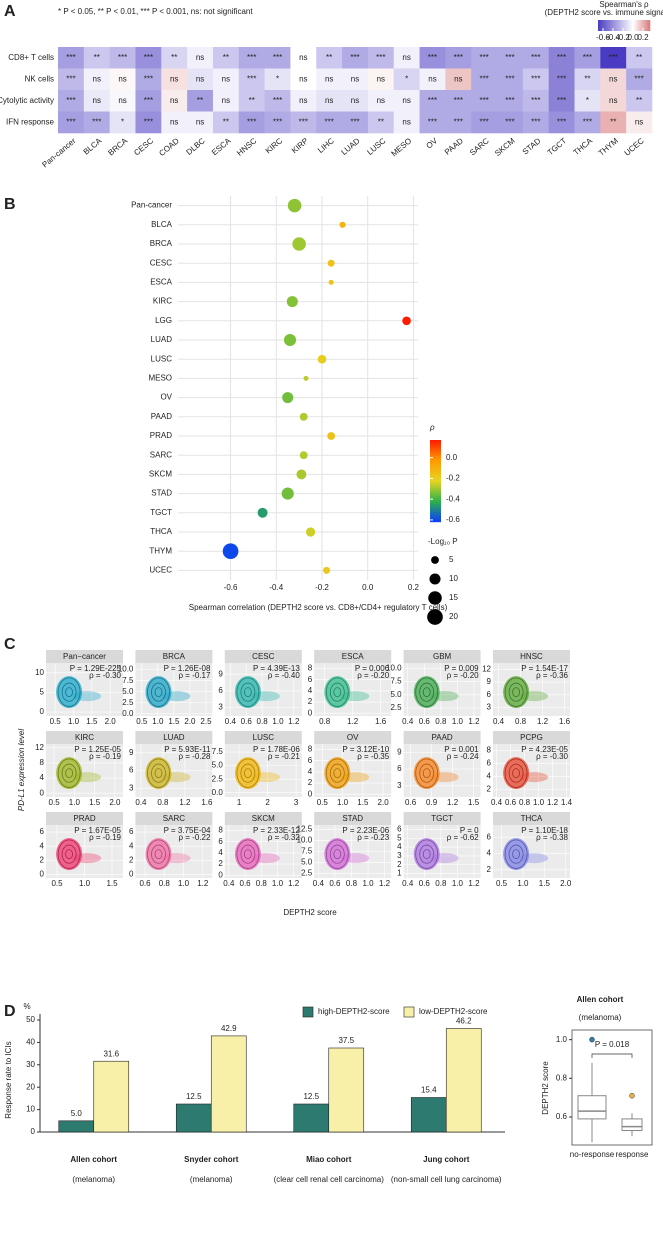 This screenshot has width=663, height=1240. What do you see at coordinates (639, 57) in the screenshot?
I see `significance: **` at bounding box center [639, 57].